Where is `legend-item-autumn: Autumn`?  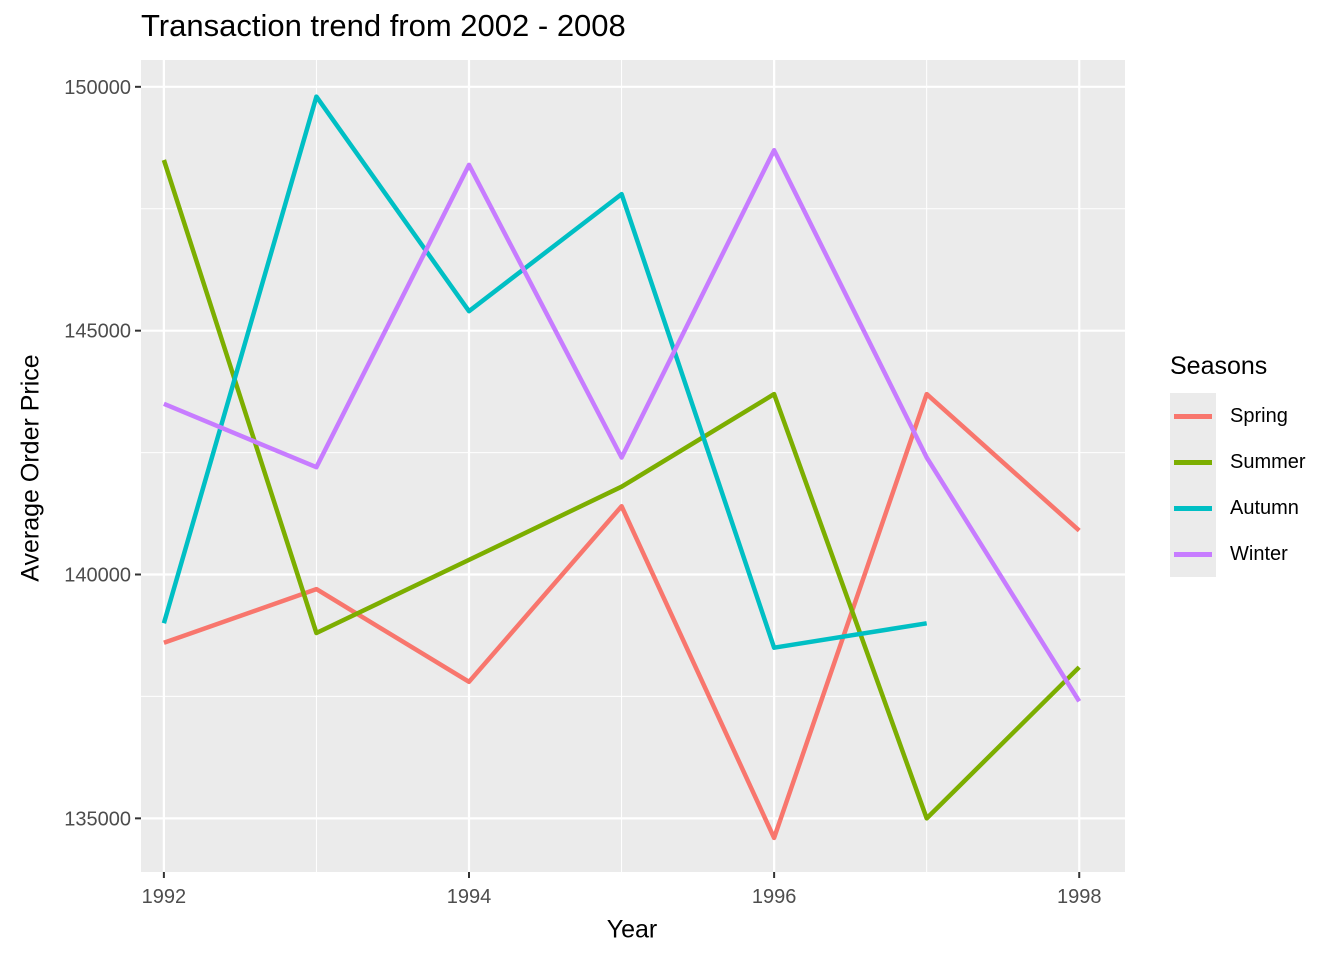
legend-item-autumn: Autumn is located at coordinates (1238, 508).